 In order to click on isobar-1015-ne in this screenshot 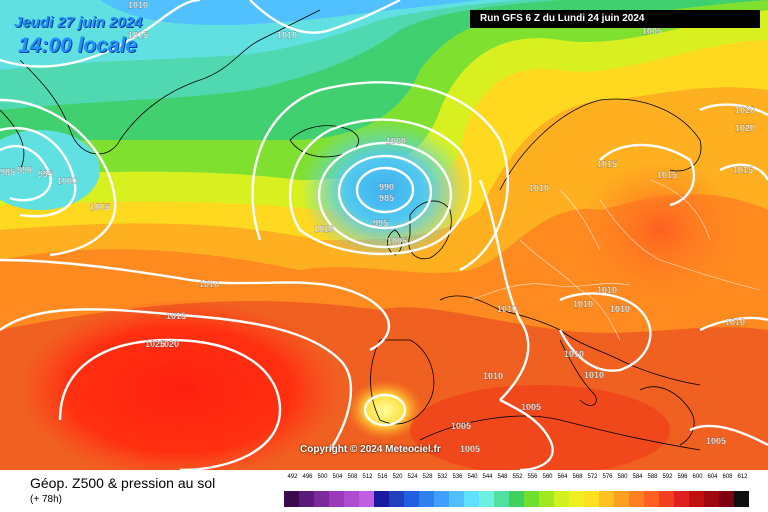, I will do `click(743, 172)`.